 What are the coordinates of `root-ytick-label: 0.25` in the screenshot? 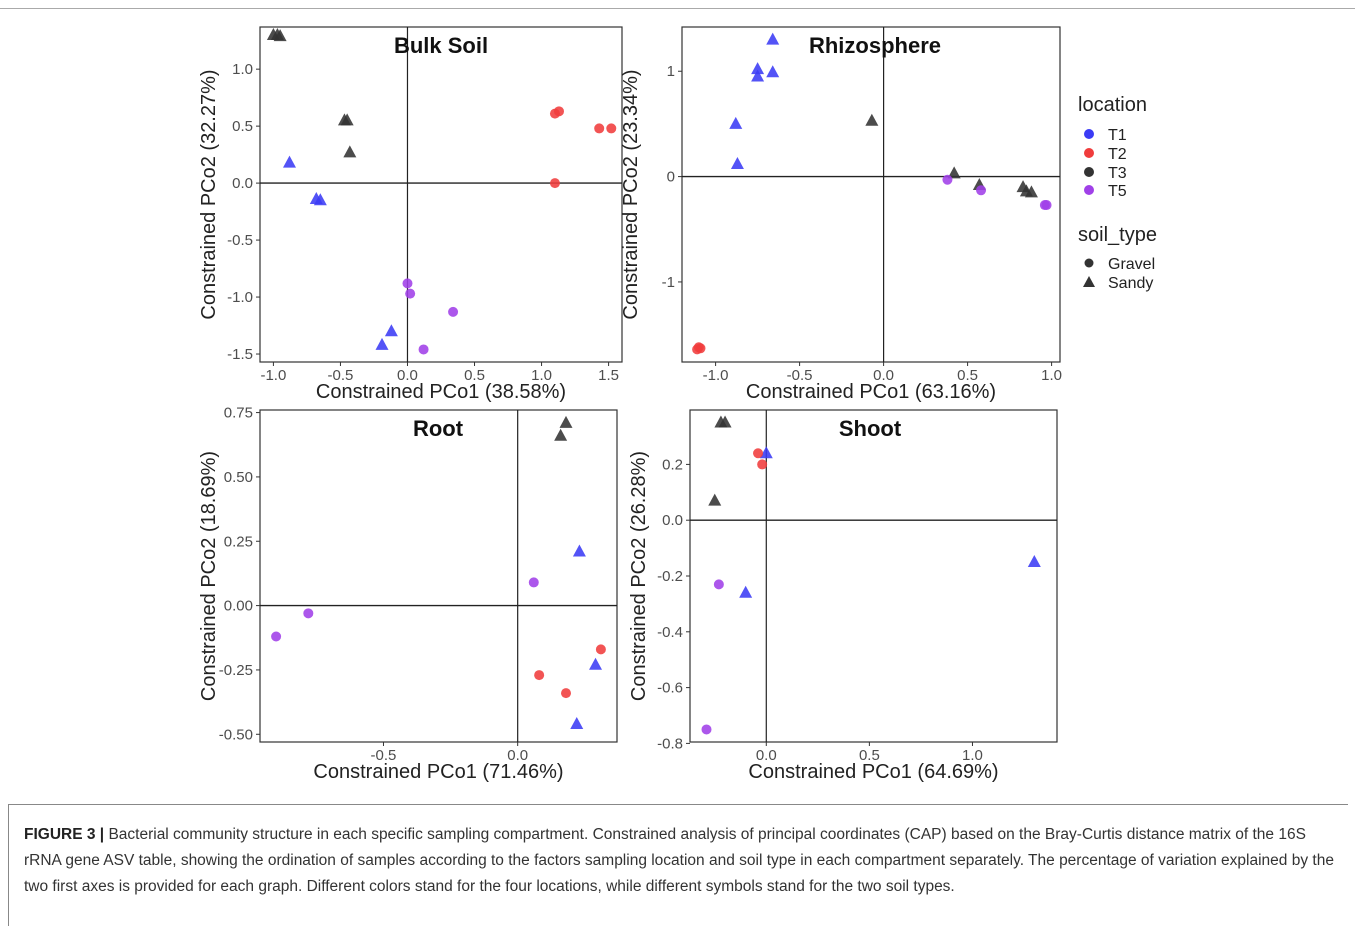 It's located at (238, 541).